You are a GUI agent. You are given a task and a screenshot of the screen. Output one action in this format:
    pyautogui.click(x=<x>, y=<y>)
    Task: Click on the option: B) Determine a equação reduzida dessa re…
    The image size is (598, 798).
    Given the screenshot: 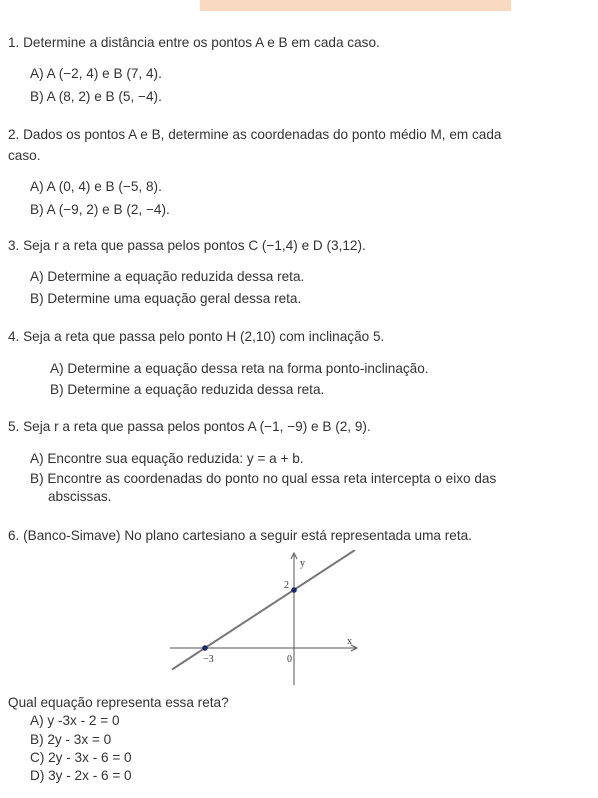 What is the action you would take?
    pyautogui.click(x=187, y=389)
    